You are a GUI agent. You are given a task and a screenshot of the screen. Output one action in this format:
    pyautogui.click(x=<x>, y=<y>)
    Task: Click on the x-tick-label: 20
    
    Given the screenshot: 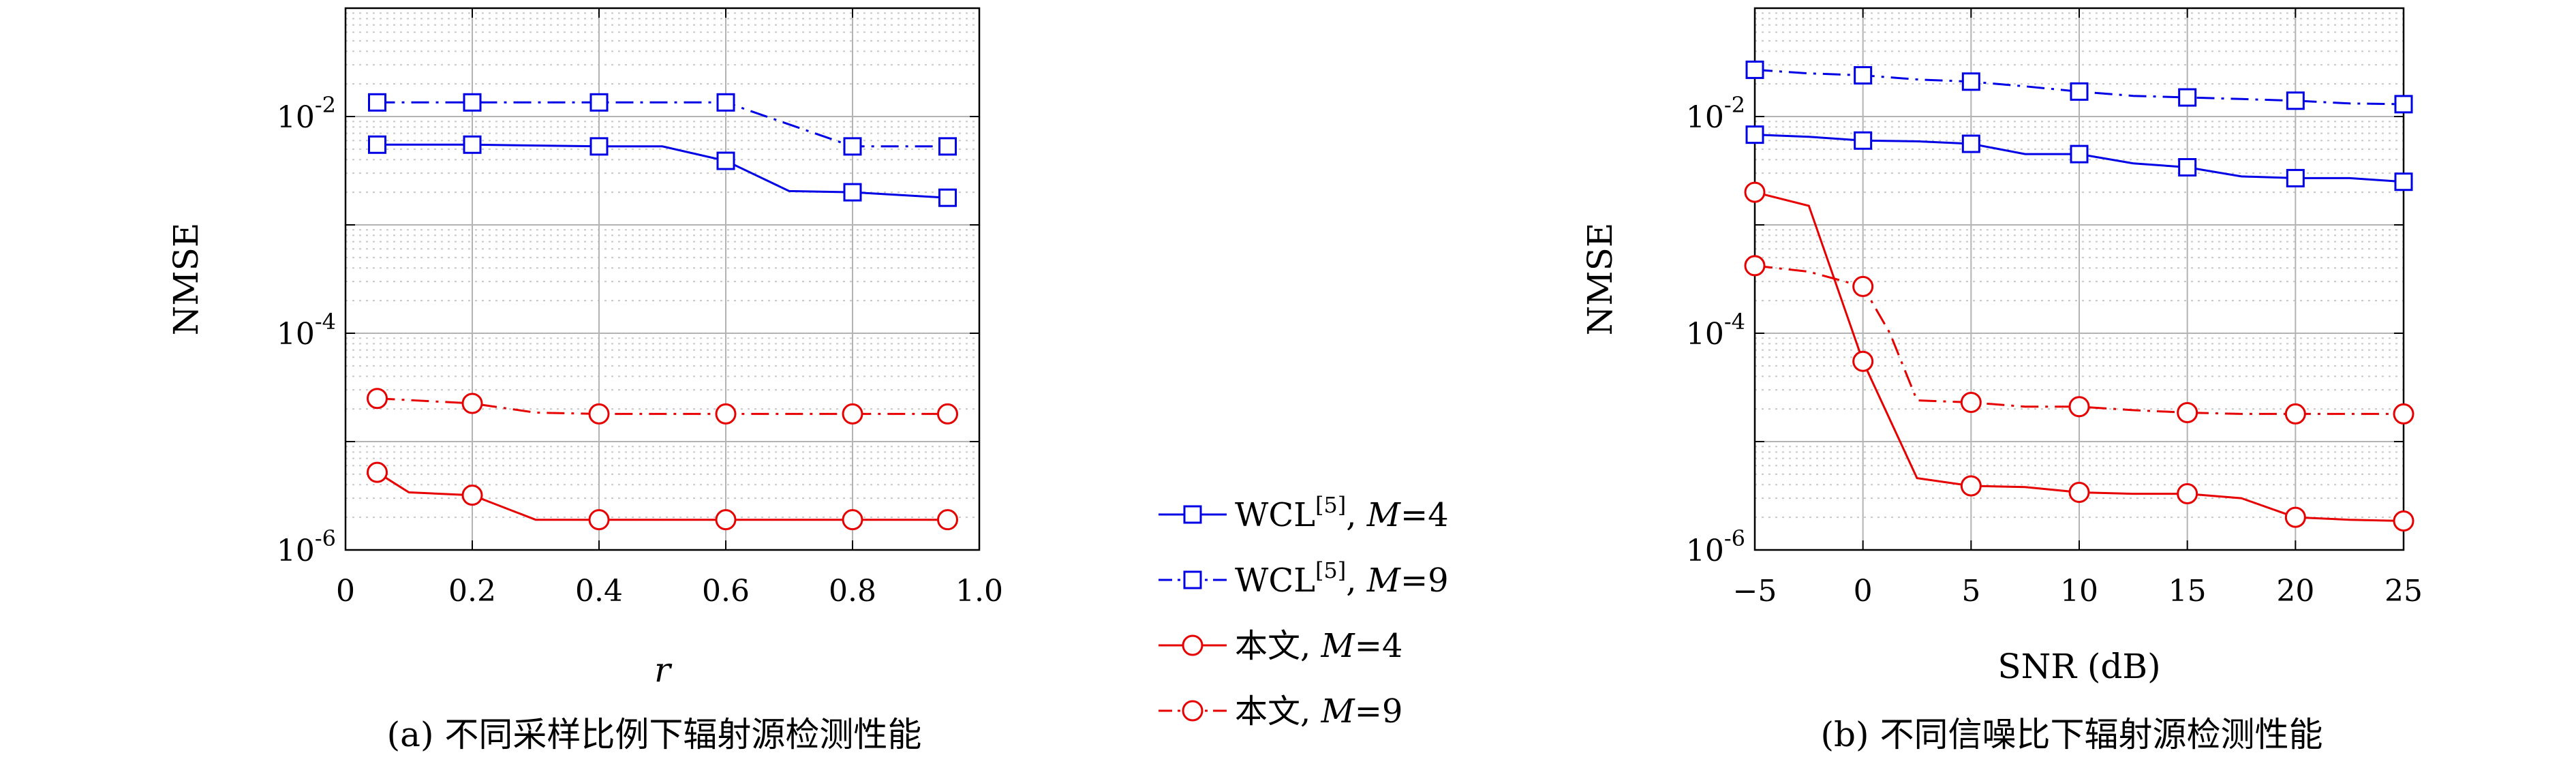 What is the action you would take?
    pyautogui.click(x=2295, y=591)
    